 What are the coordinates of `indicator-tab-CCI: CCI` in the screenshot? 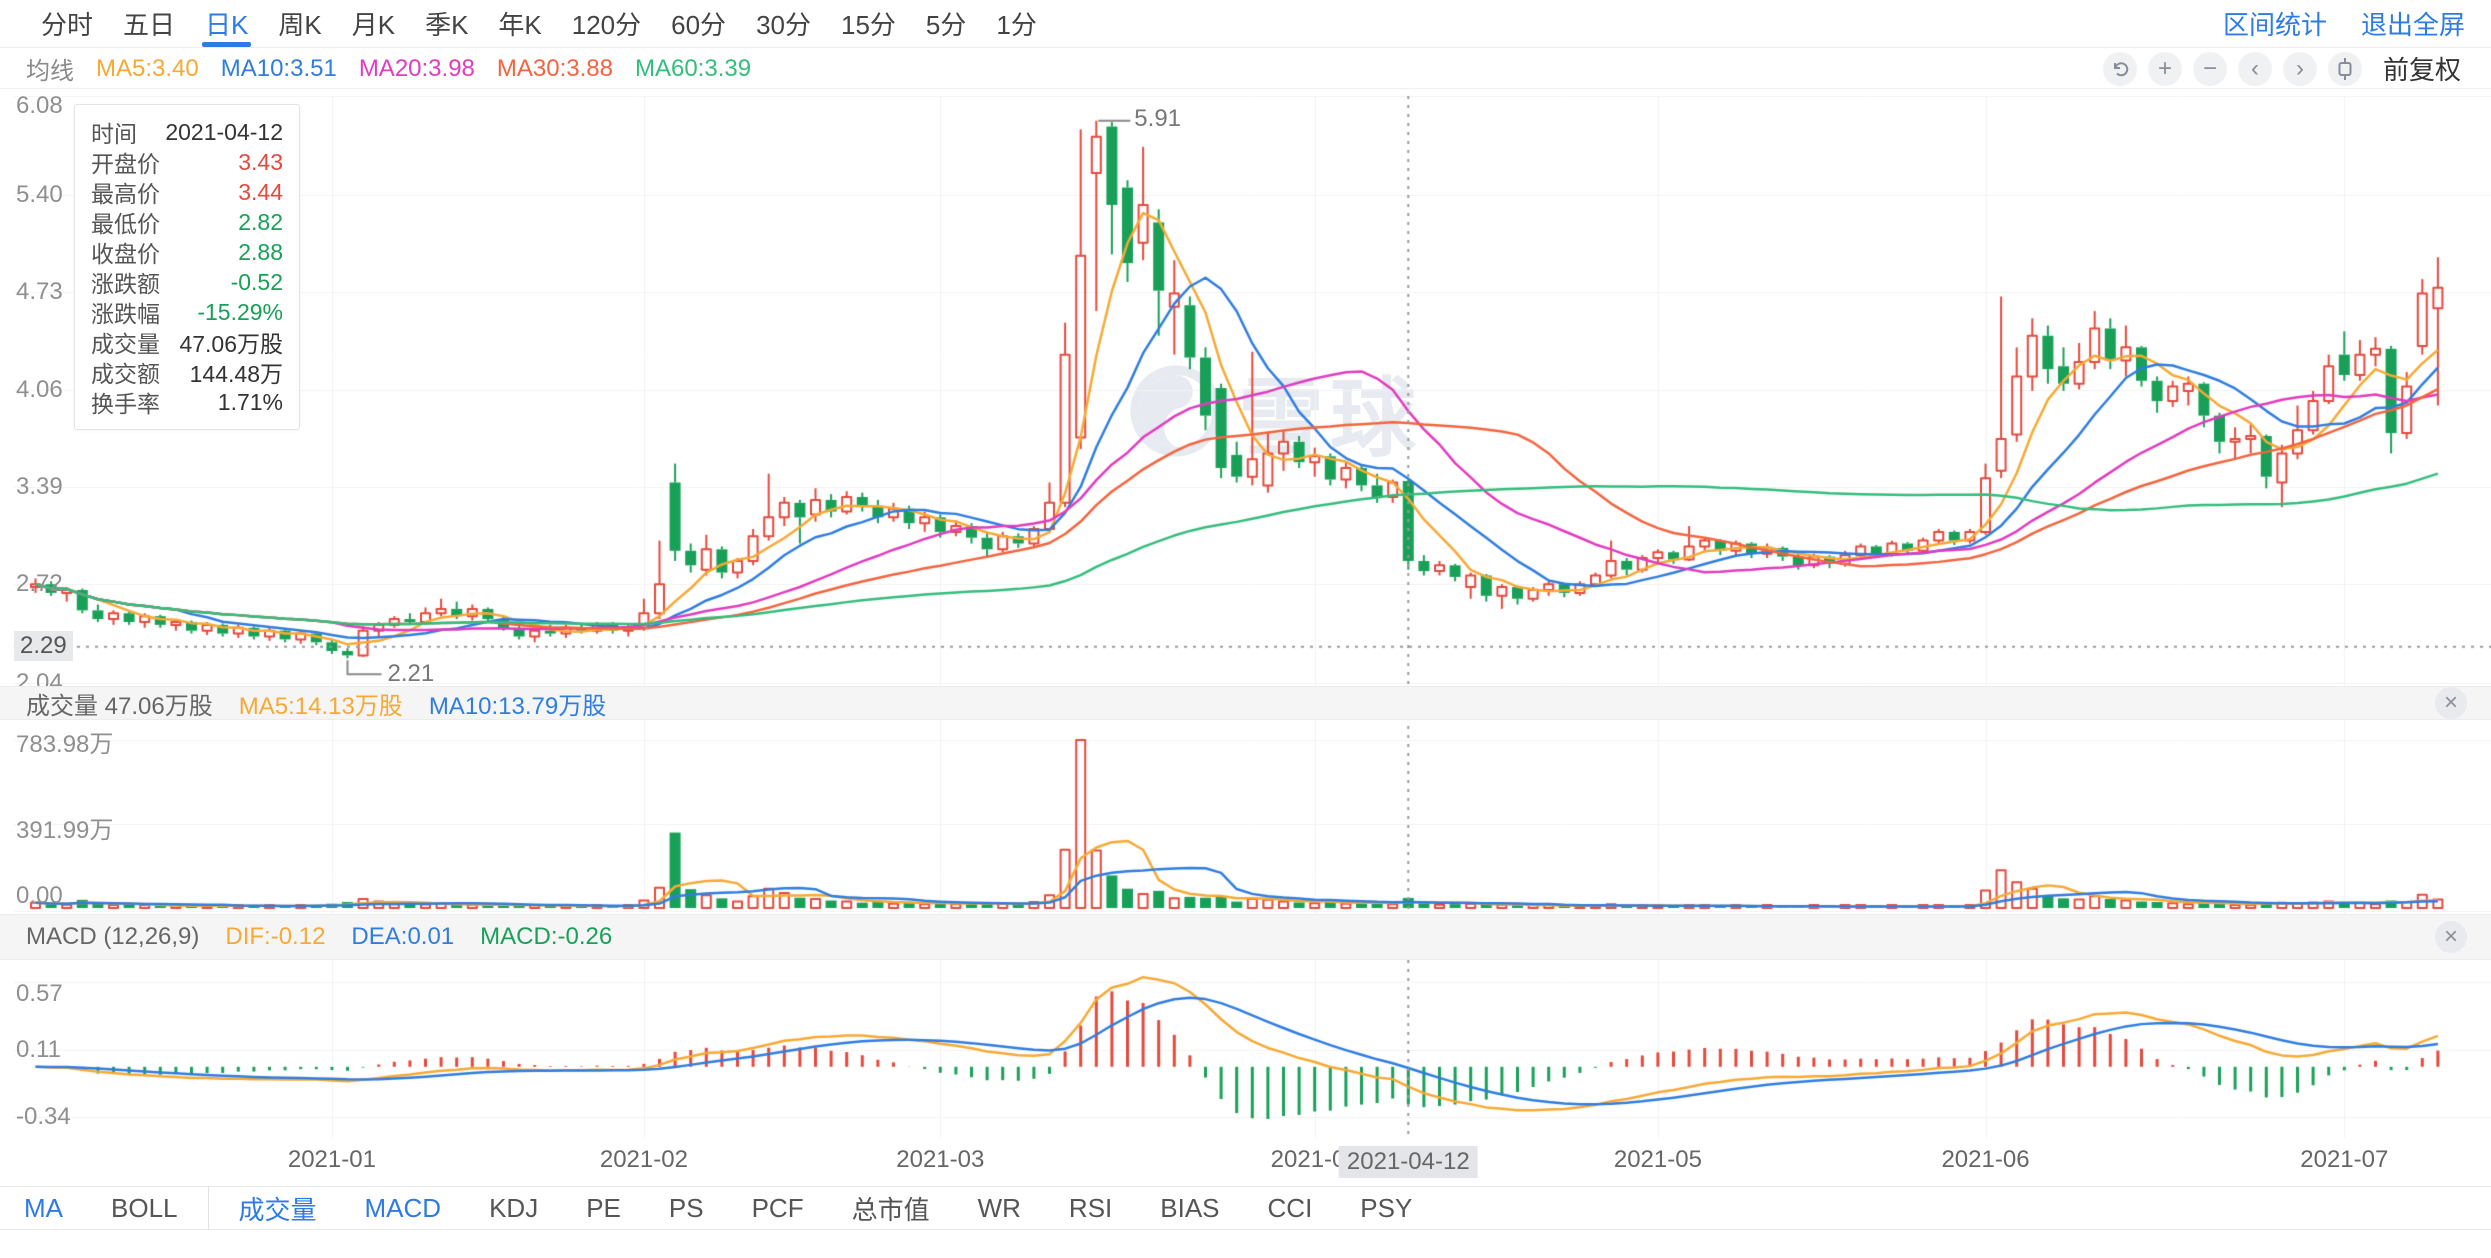 It's located at (1290, 1207).